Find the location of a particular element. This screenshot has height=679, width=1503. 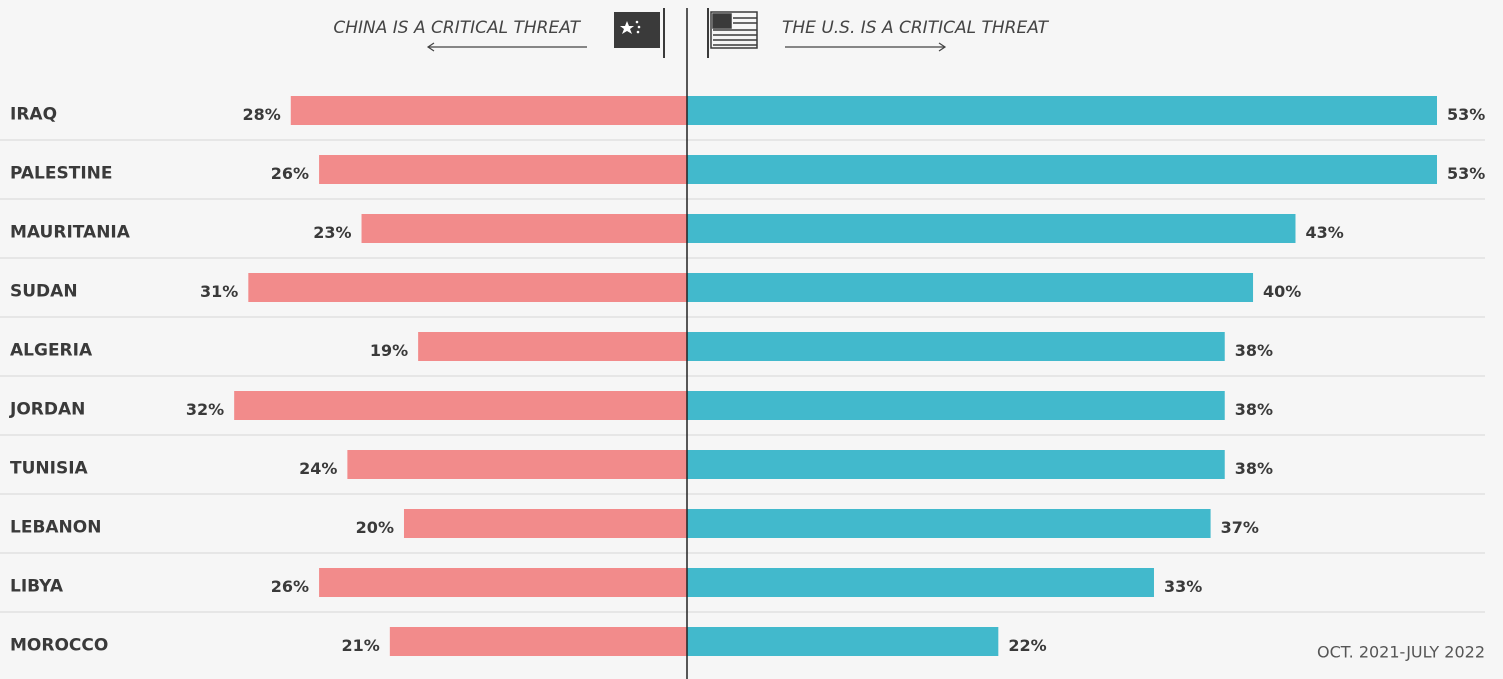

left-arrow is located at coordinates (506, 47).